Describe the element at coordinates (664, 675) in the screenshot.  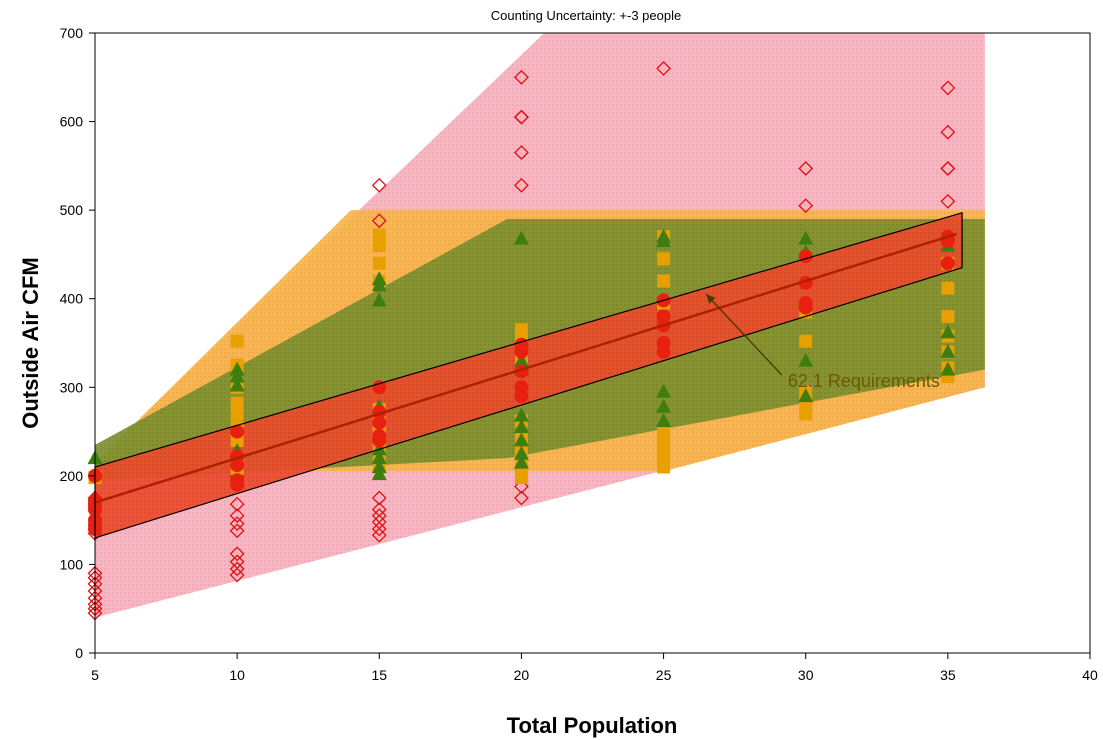
I see `x-tick-label: 25` at that location.